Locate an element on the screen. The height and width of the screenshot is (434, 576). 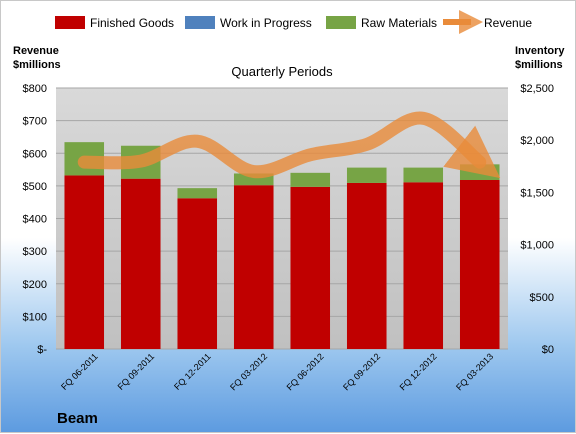
right-tick-label: $500 is located at coordinates (542, 298).